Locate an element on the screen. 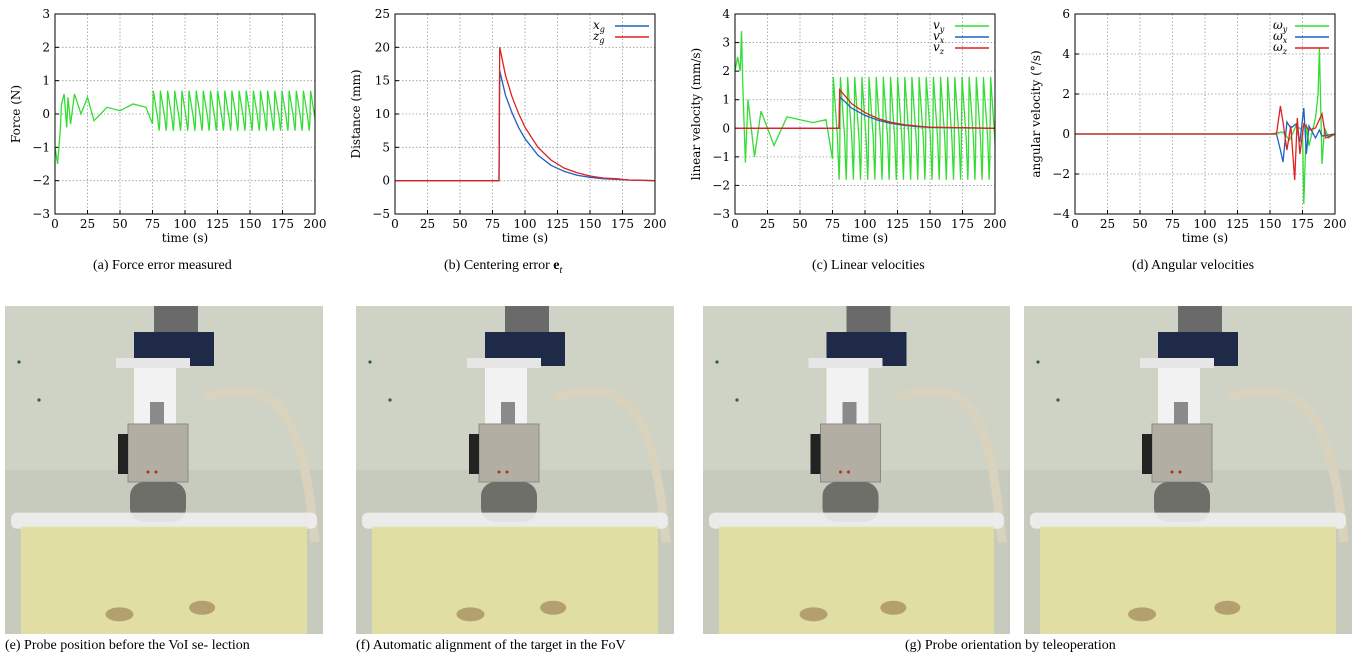 Image resolution: width=1360 pixels, height=656 pixels. caption-centering-error: (b) Centering error et is located at coordinates (503, 267).